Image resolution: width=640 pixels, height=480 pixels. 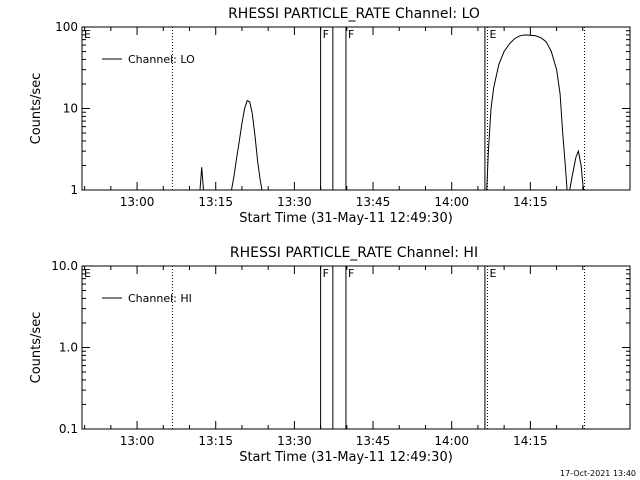 What do you see at coordinates (598, 473) in the screenshot?
I see `footer-timestamp: 17-Oct-2021 13:40` at bounding box center [598, 473].